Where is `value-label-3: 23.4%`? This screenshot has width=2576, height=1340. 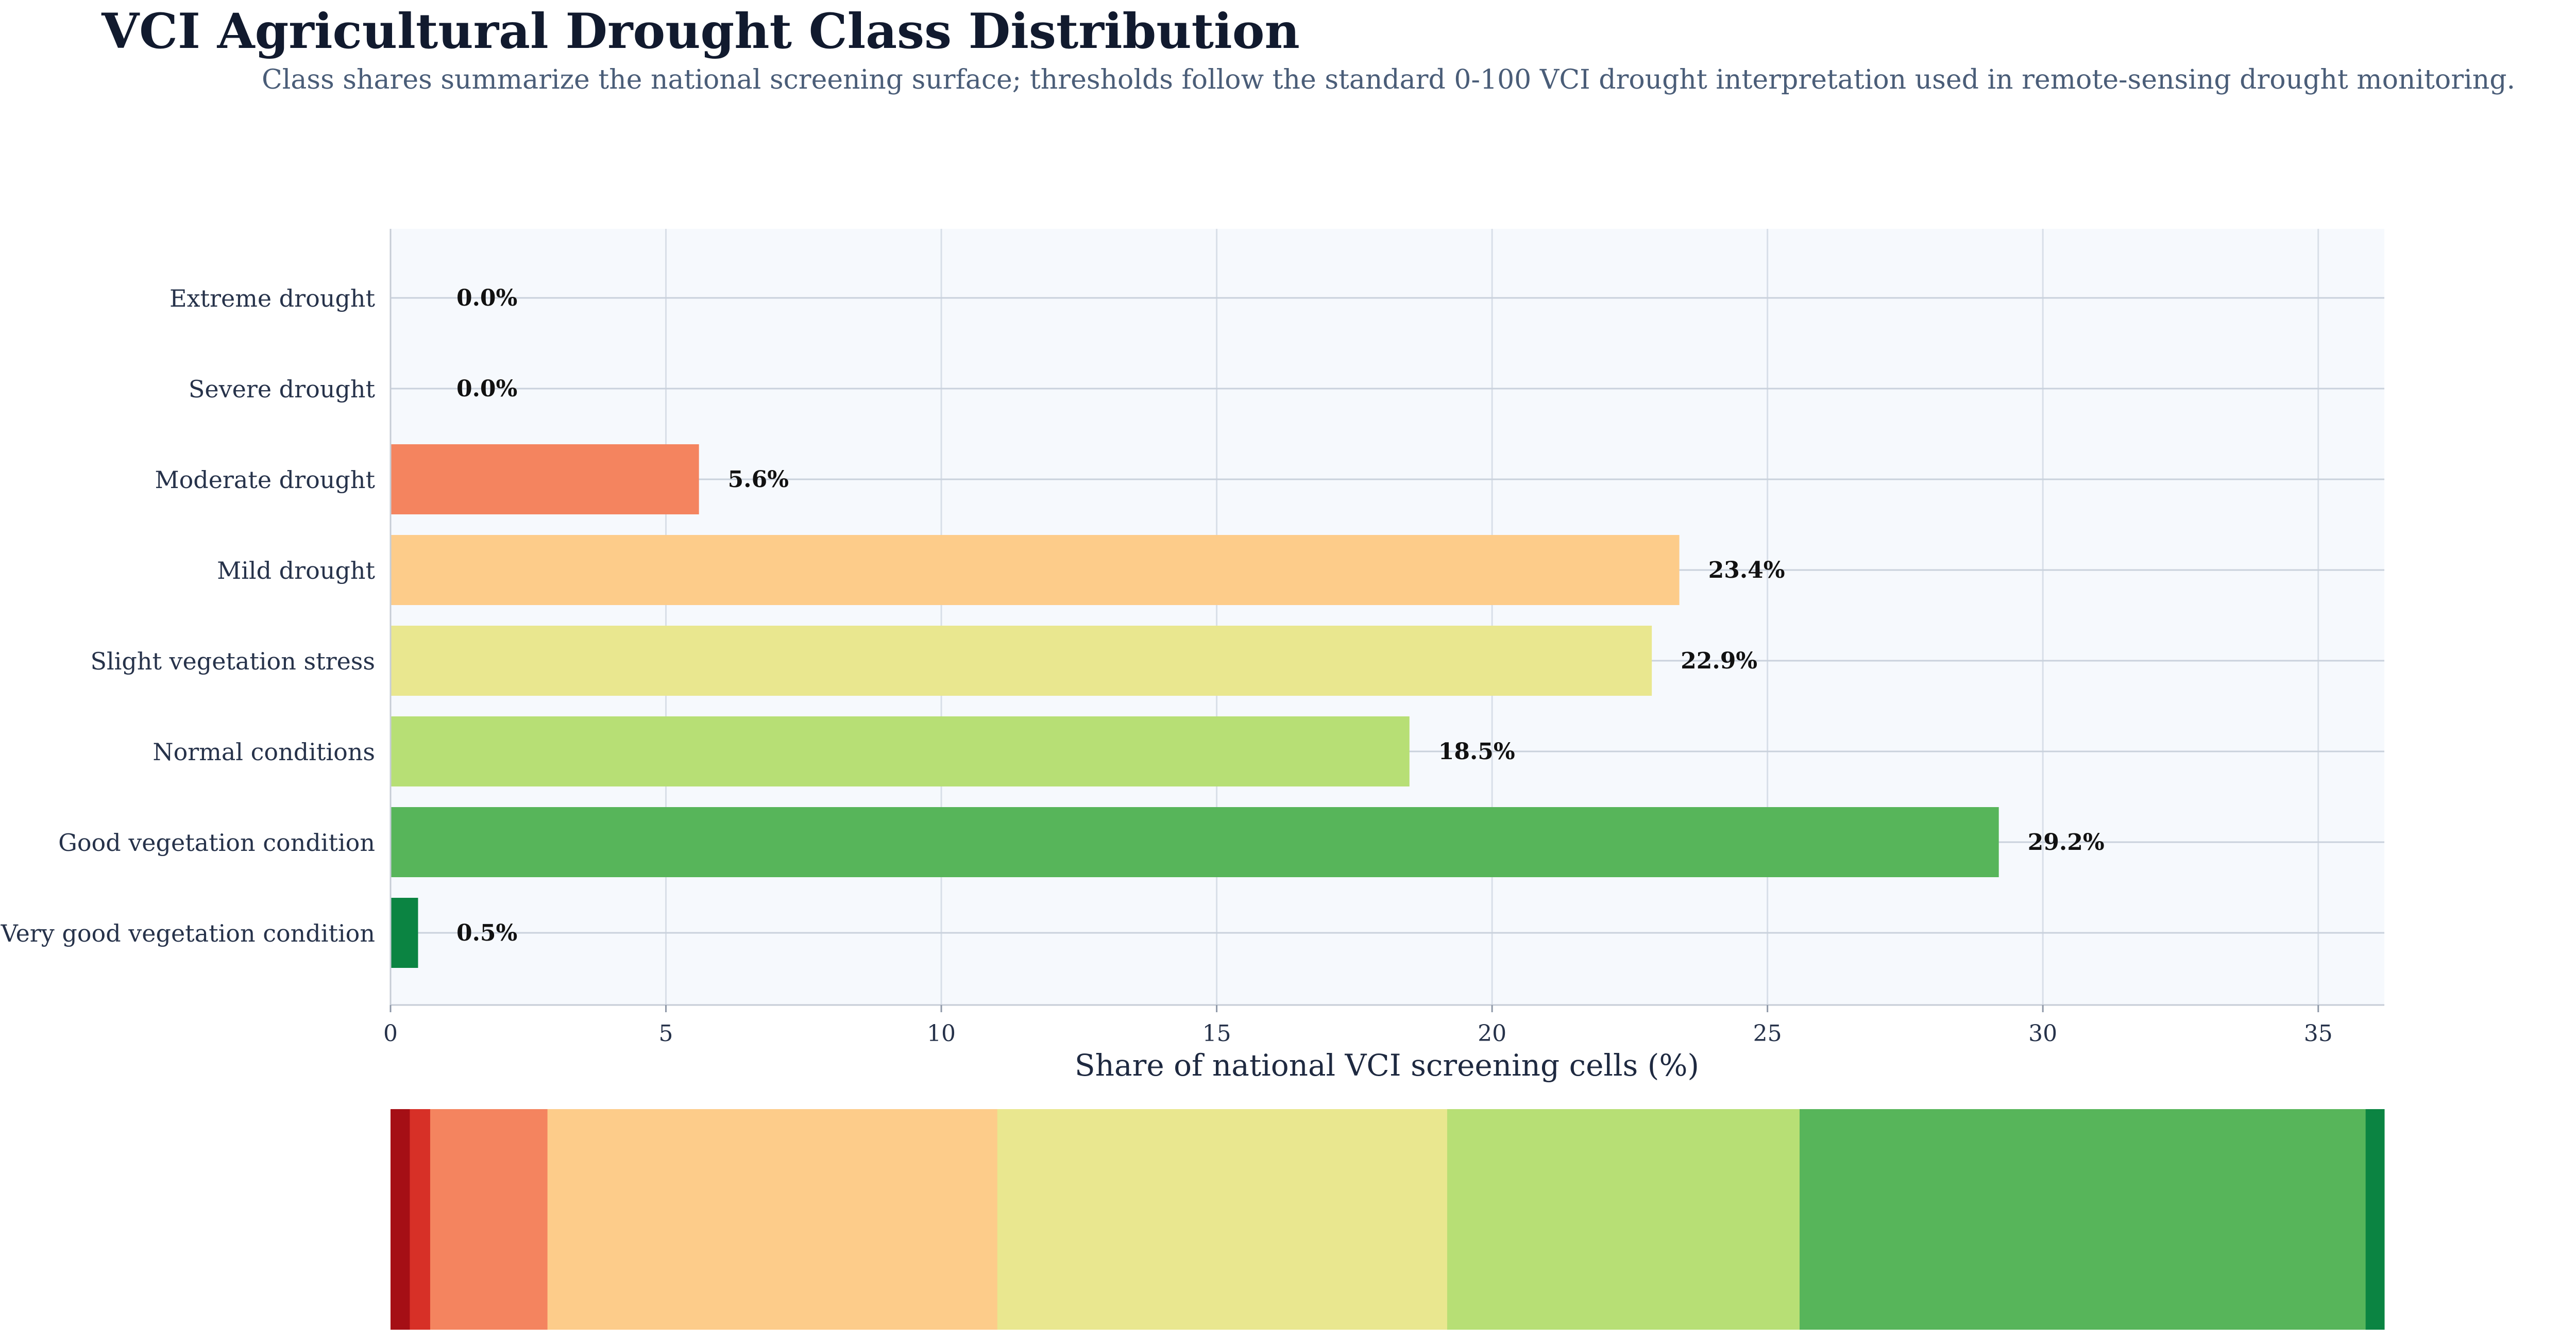 value-label-3: 23.4% is located at coordinates (1746, 570).